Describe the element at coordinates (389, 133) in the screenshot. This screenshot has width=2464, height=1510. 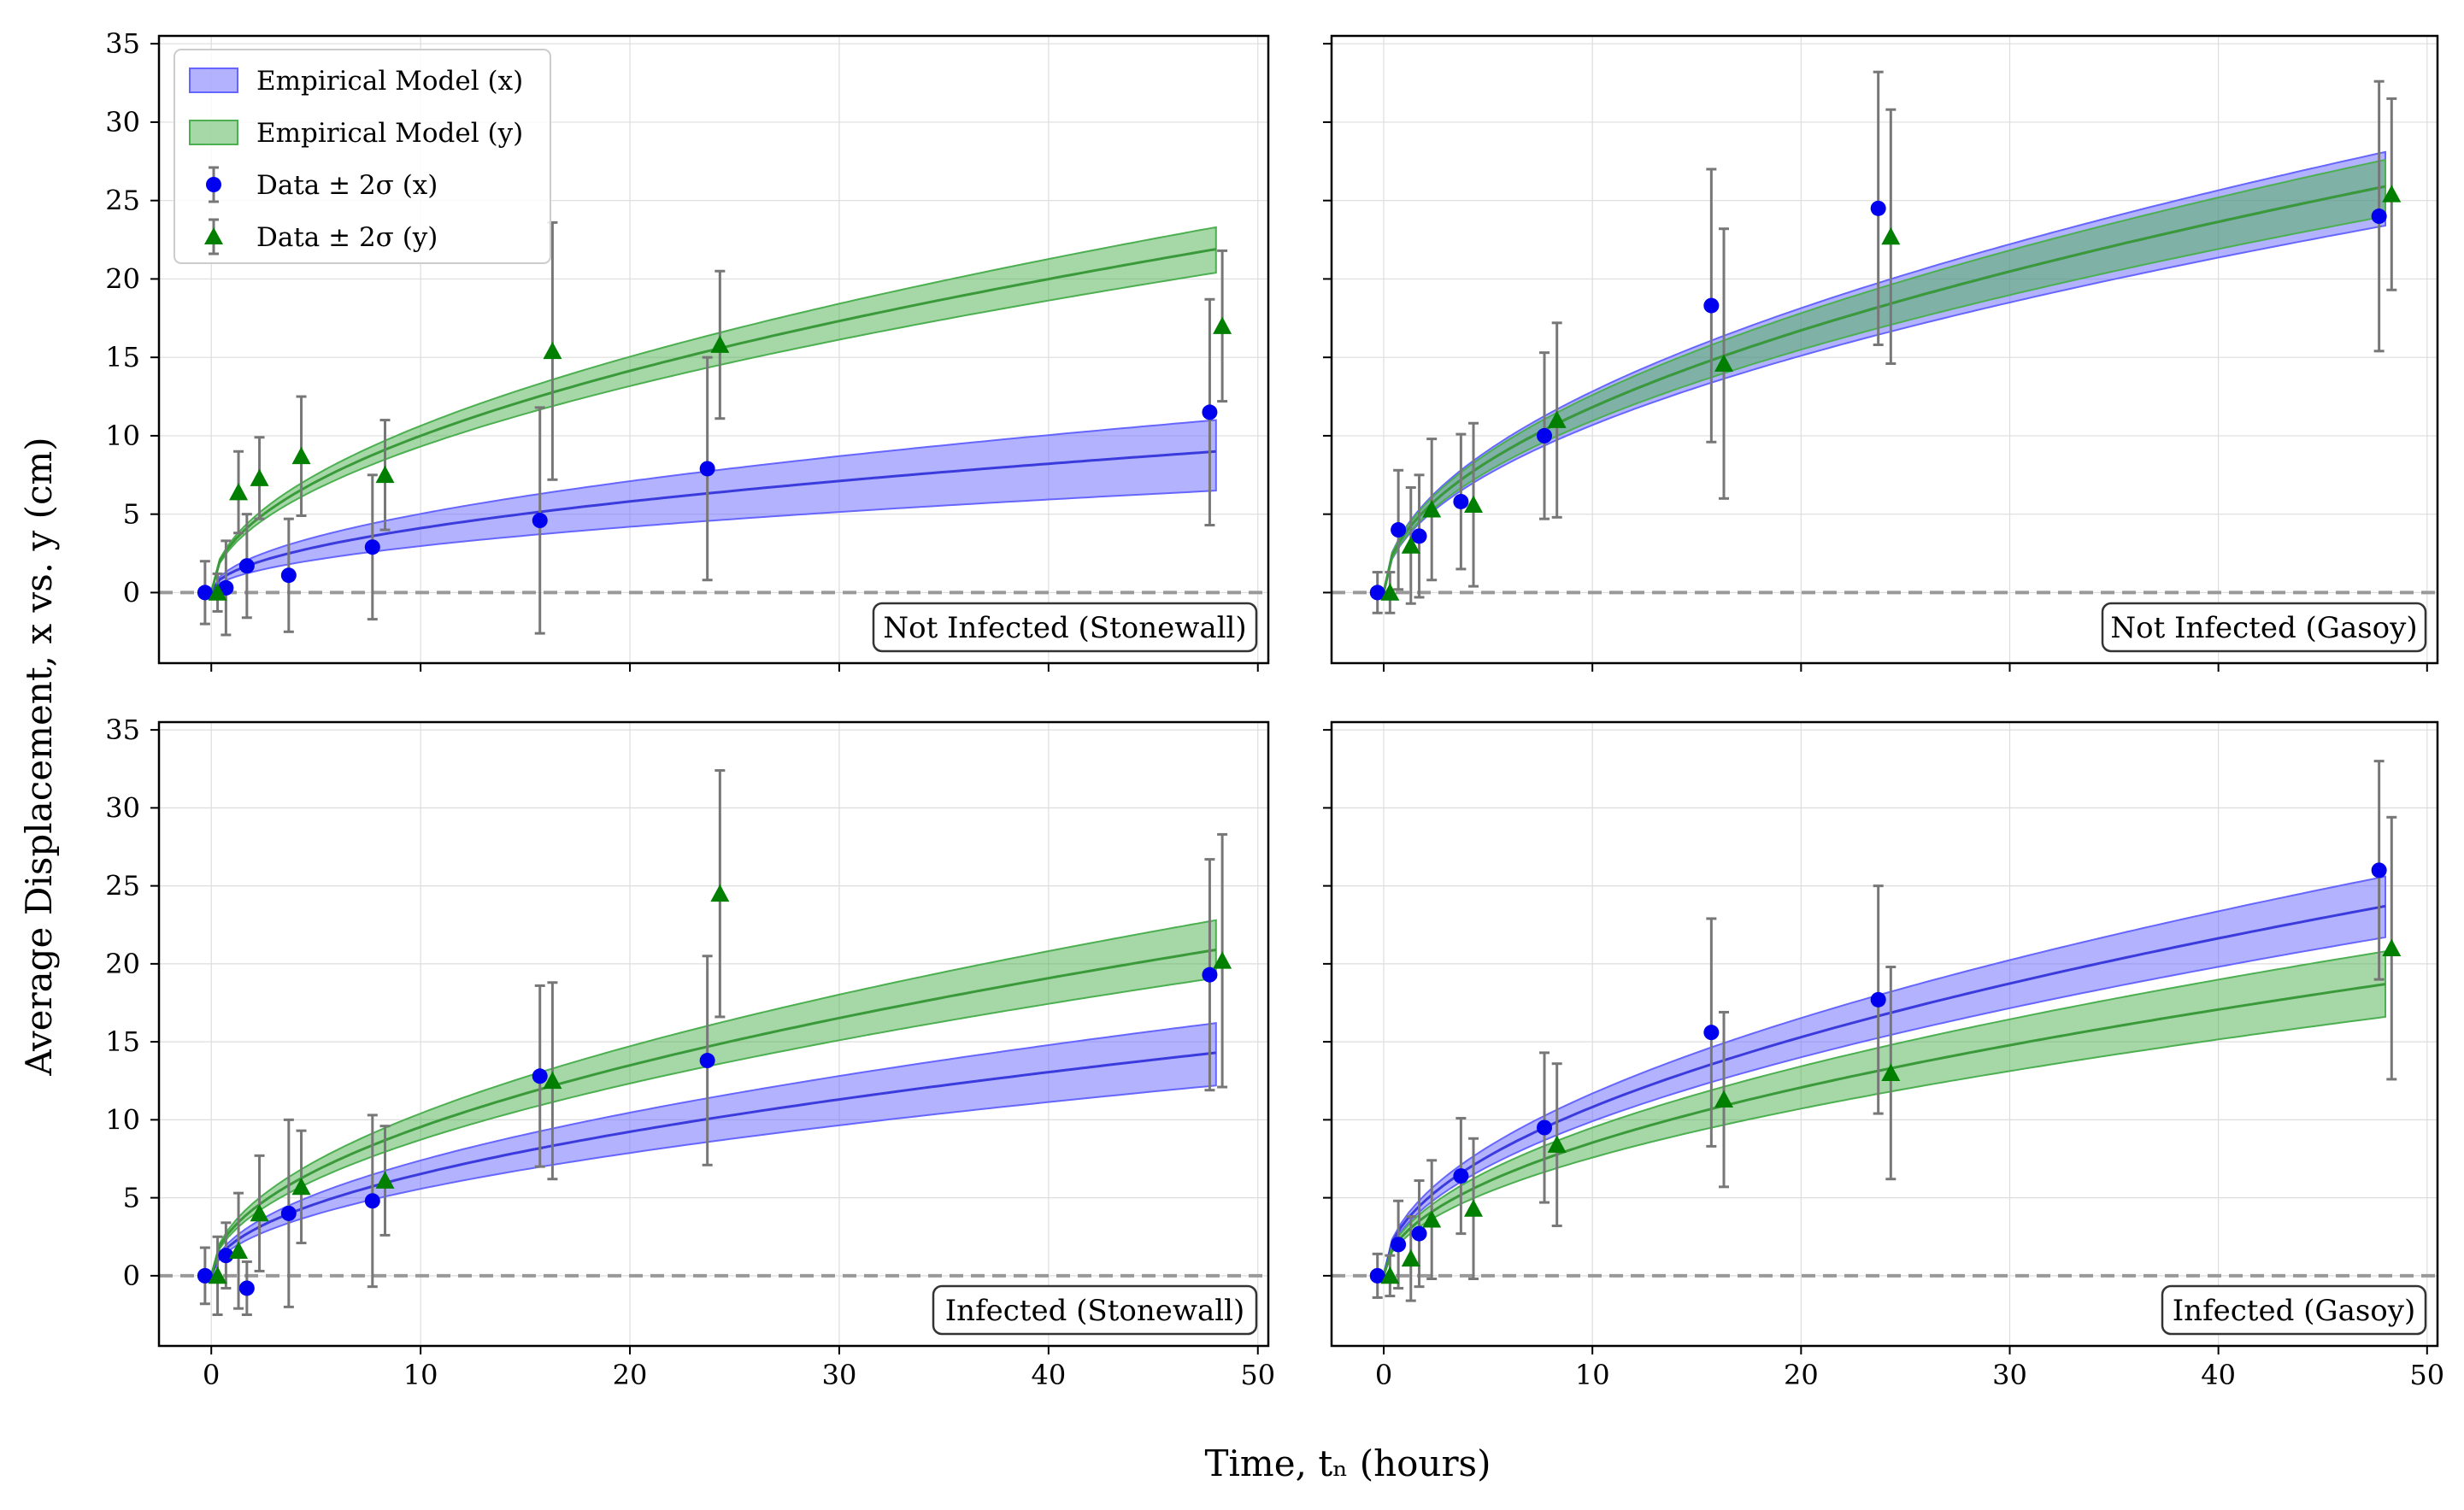
I see `legend-label: Empirical Model (y)` at that location.